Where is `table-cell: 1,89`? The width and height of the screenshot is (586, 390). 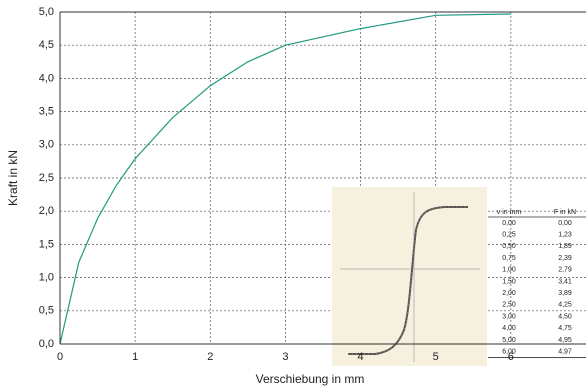
table-cell: 1,89 is located at coordinates (565, 246).